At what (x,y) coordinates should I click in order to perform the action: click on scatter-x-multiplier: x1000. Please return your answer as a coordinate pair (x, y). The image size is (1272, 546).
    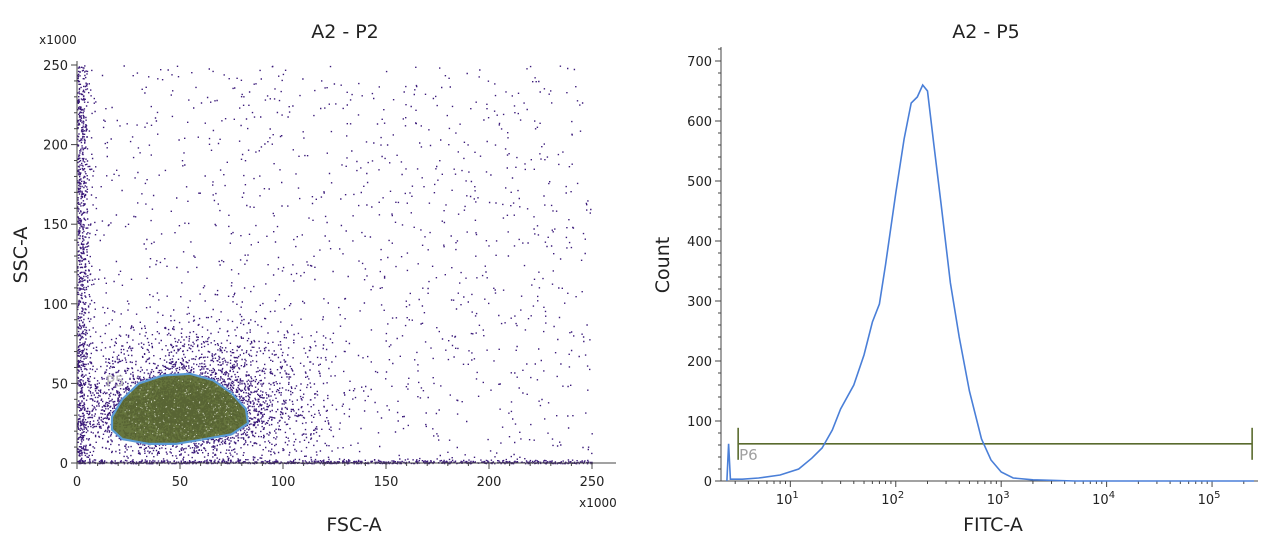
    Looking at the image, I should click on (598, 503).